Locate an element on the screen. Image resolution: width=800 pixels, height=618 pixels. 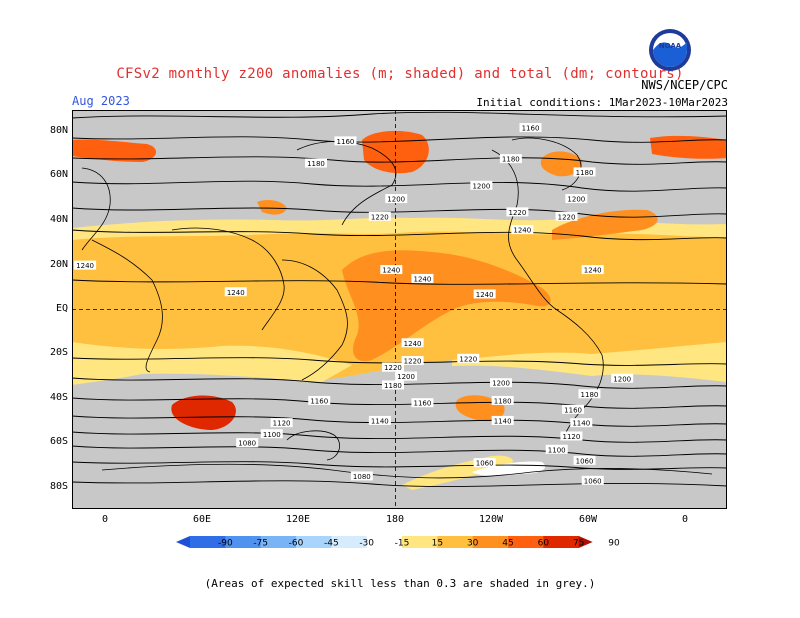
colorbar-tick-label: 75 is located at coordinates (578, 544).